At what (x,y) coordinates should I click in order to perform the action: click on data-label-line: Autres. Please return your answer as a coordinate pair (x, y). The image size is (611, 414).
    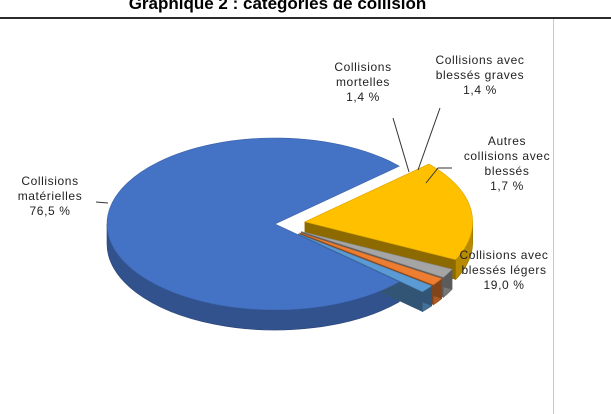
    Looking at the image, I should click on (507, 141).